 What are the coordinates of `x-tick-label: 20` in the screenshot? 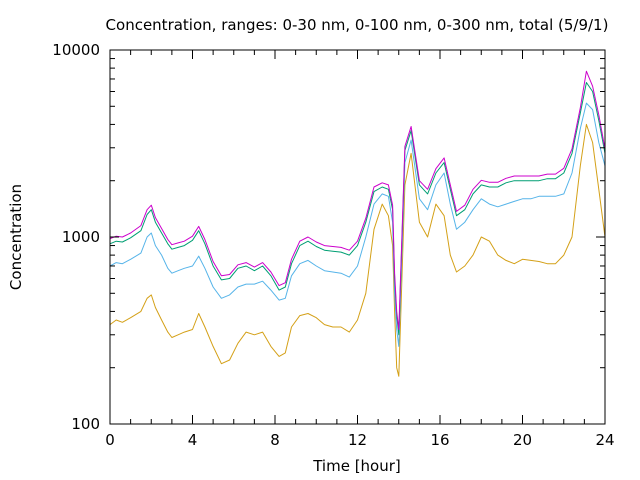 It's located at (522, 440).